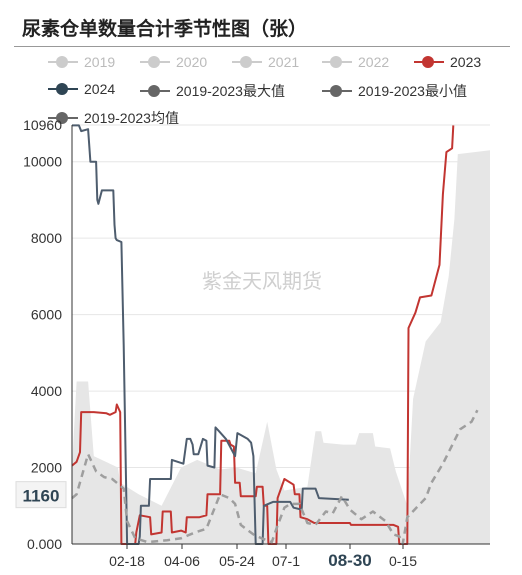 The height and width of the screenshot is (575, 522). Describe the element at coordinates (182, 561) in the screenshot. I see `x-tick-label: 04-06` at that location.